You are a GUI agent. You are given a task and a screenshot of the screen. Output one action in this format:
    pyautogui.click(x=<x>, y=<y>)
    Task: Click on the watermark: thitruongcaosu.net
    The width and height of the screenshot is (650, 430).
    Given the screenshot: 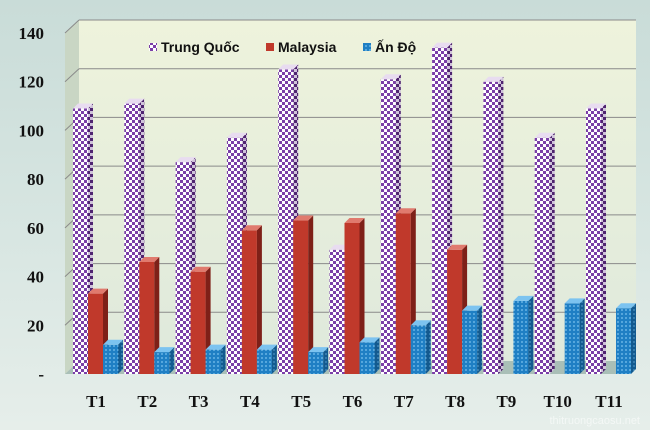 What is the action you would take?
    pyautogui.click(x=594, y=421)
    